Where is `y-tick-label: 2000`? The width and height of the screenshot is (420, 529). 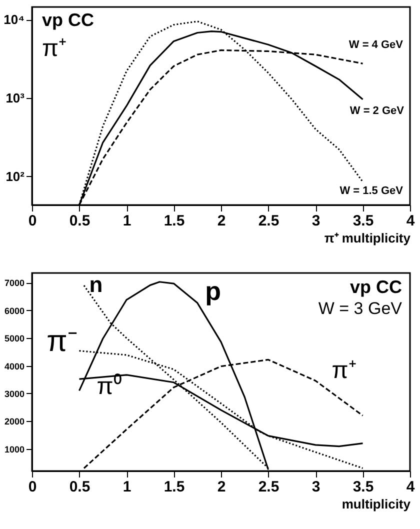 y-tick-label: 2000 is located at coordinates (14, 421).